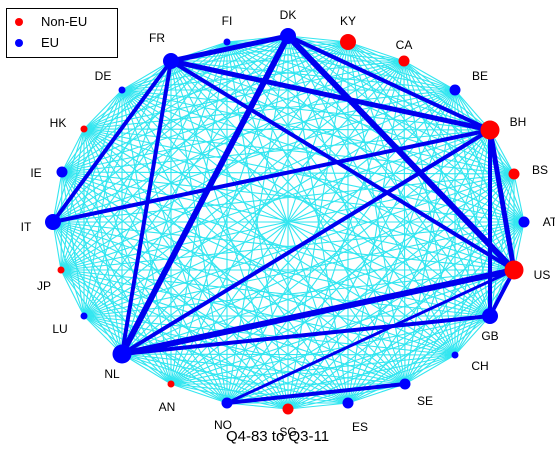 The height and width of the screenshot is (453, 555). Describe the element at coordinates (318, 219) in the screenshot. I see `edge-dk-es` at that location.